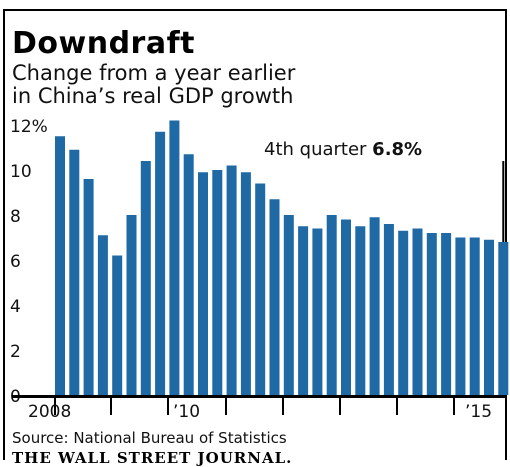 This screenshot has height=467, width=510. What do you see at coordinates (478, 412) in the screenshot?
I see `x-tick-label: ’15` at bounding box center [478, 412].